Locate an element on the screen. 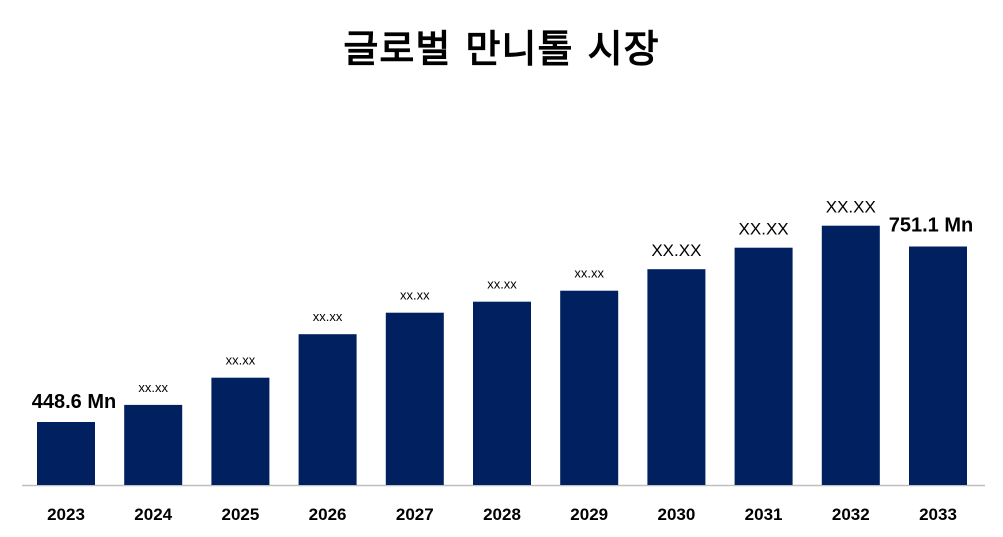 Image resolution: width=1003 pixels, height=537 pixels. data-label-2028: xx.xx is located at coordinates (502, 284).